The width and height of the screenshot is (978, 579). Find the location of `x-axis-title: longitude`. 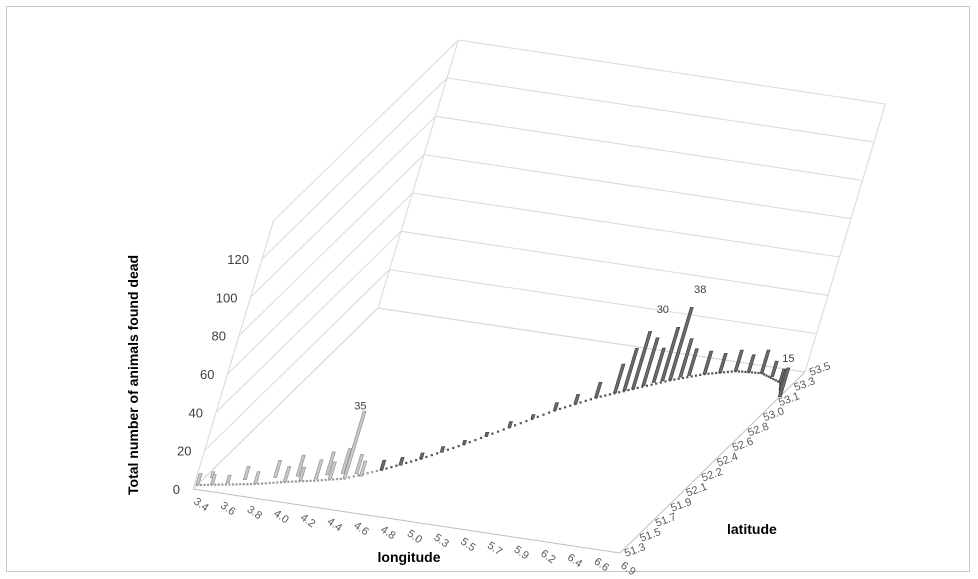

x-axis-title: longitude is located at coordinates (409, 557).